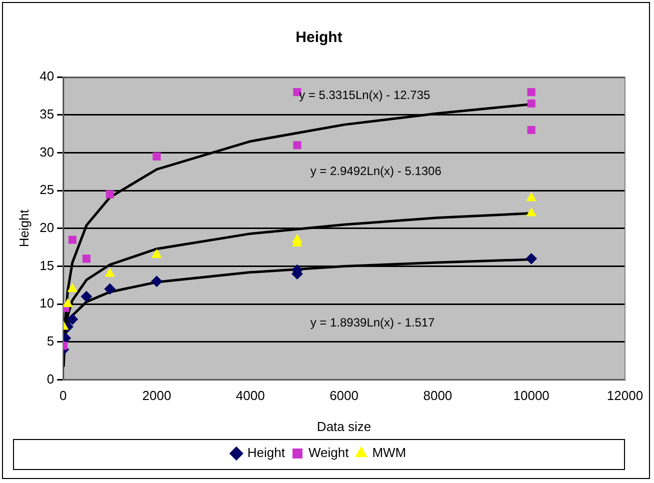 This screenshot has width=654, height=483. What do you see at coordinates (47, 303) in the screenshot?
I see `y-tick-label: 10` at bounding box center [47, 303].